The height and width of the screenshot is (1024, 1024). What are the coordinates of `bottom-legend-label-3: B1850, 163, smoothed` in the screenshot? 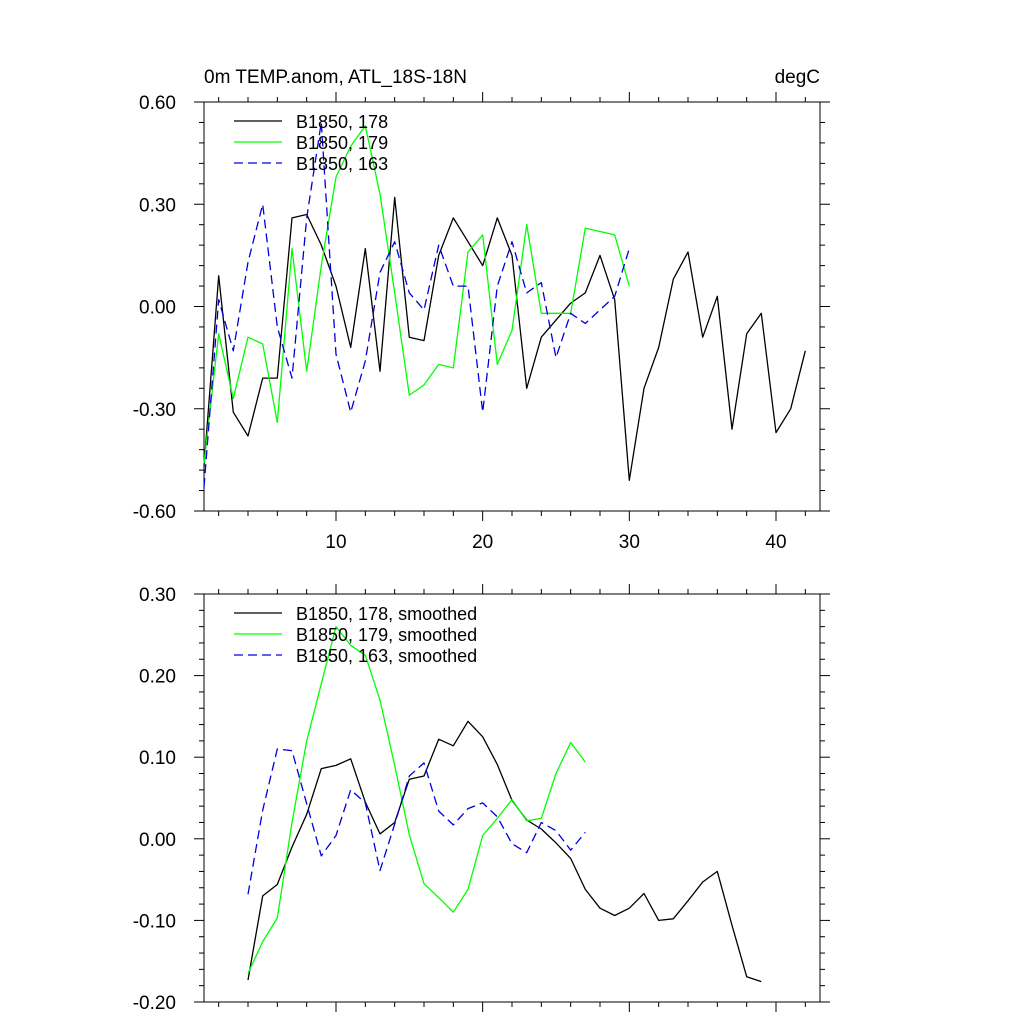 It's located at (386, 656).